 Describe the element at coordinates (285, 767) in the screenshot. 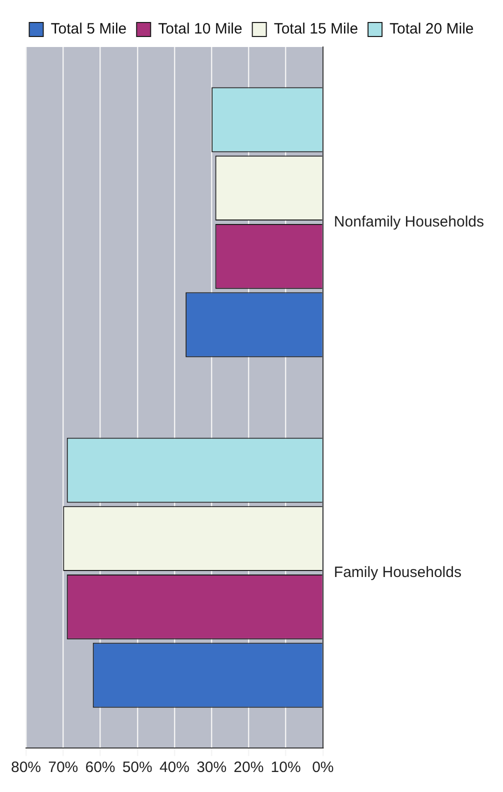

I see `x-tick-label: 10%` at that location.